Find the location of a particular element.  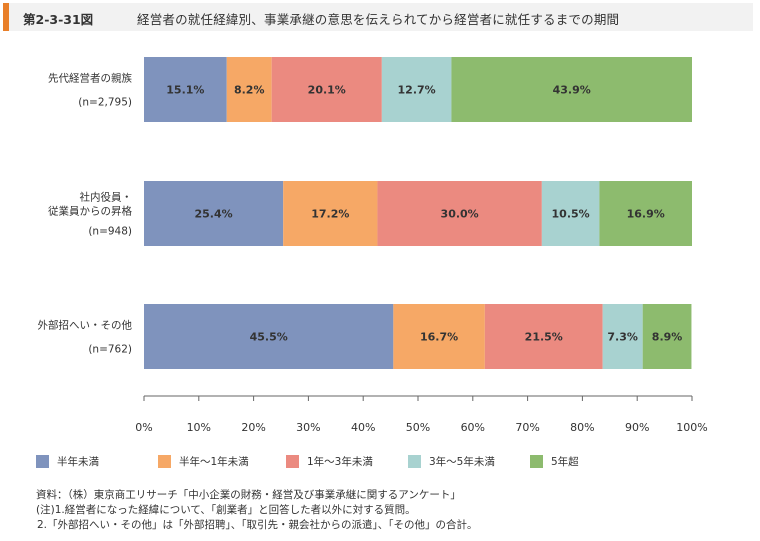

category-label: 従業員からの昇格 is located at coordinates (90, 211).